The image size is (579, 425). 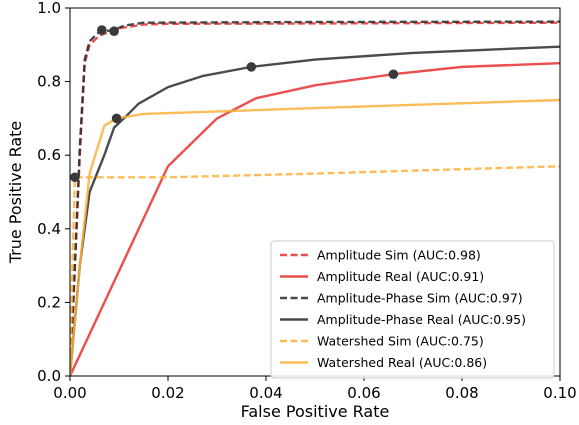 I want to click on y-tick-label: 1.0, so click(x=49, y=8).